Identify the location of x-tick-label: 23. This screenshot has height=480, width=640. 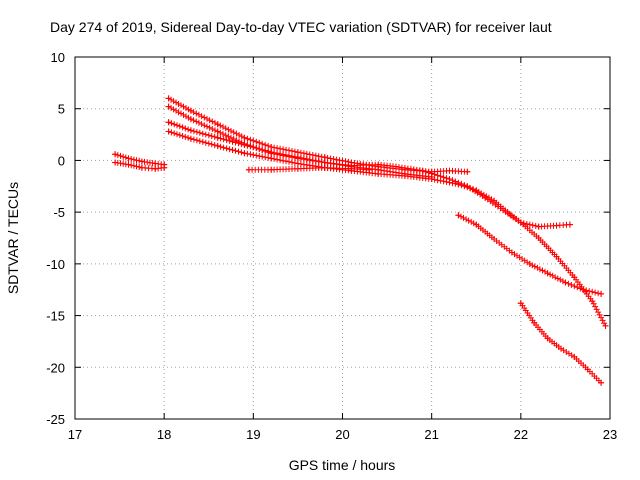
(610, 434).